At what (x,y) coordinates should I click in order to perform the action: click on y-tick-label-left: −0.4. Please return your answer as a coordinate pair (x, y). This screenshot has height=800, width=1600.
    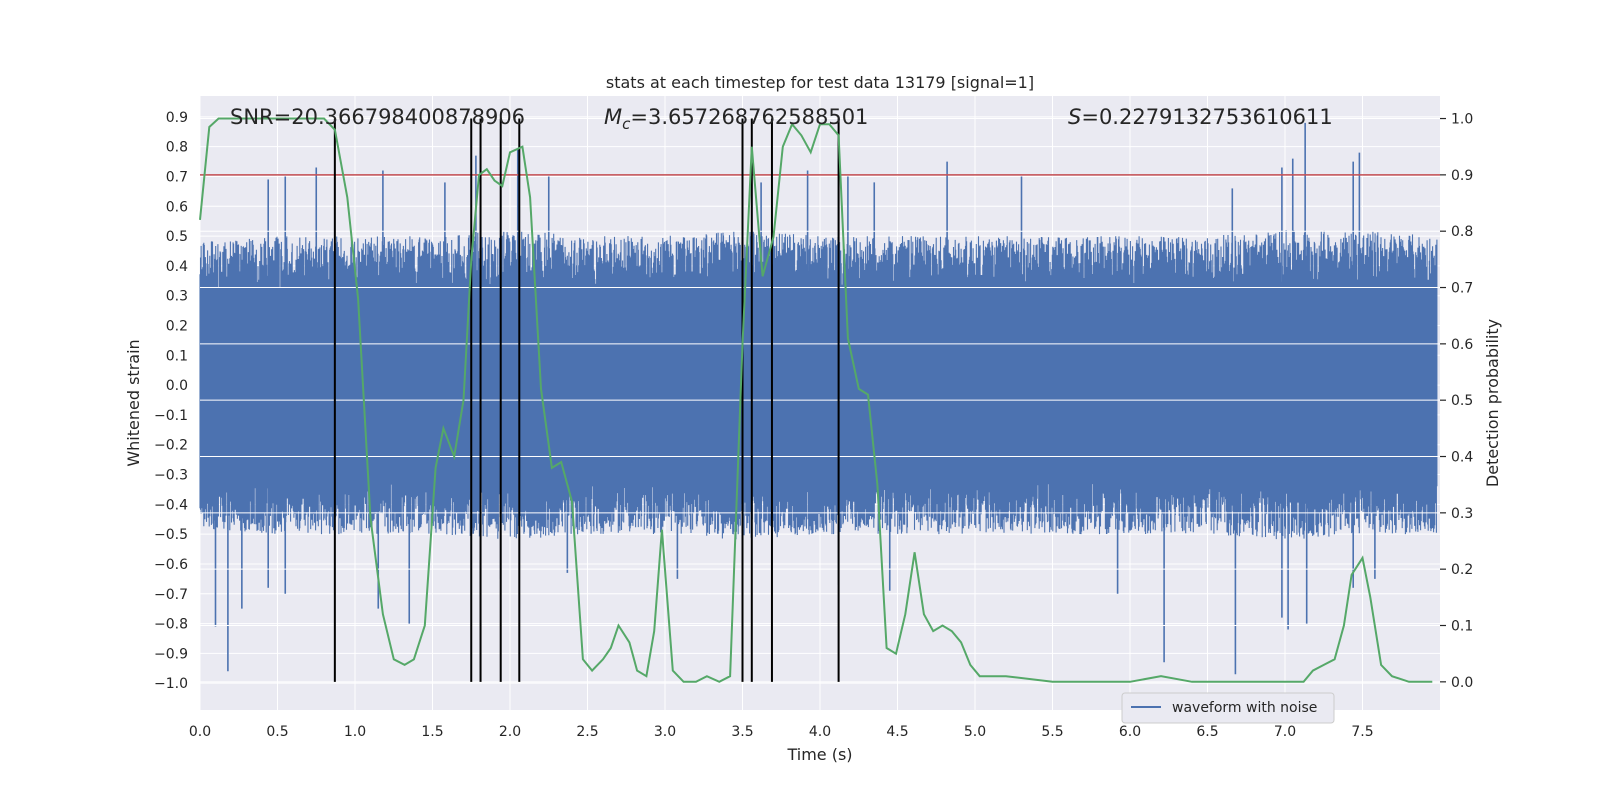
    Looking at the image, I should click on (171, 505).